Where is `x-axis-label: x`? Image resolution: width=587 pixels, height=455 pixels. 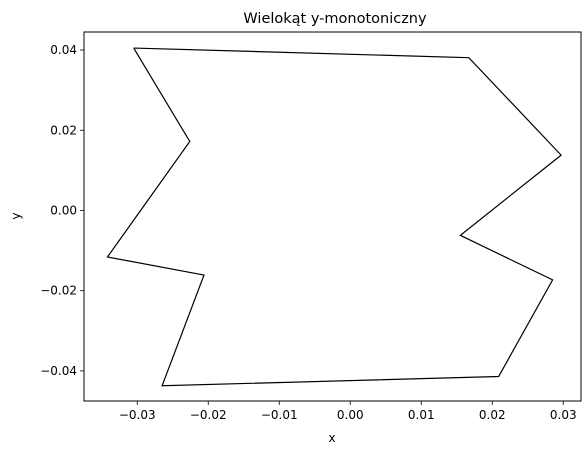 x-axis-label: x is located at coordinates (331, 438).